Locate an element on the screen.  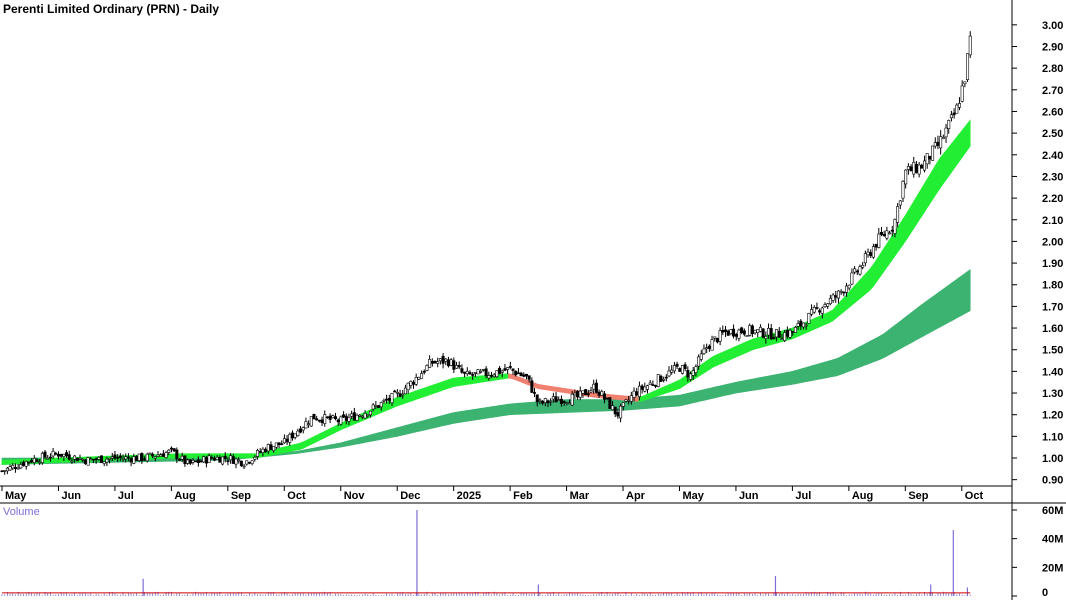
price-tick-label: 2.10 is located at coordinates (1052, 221).